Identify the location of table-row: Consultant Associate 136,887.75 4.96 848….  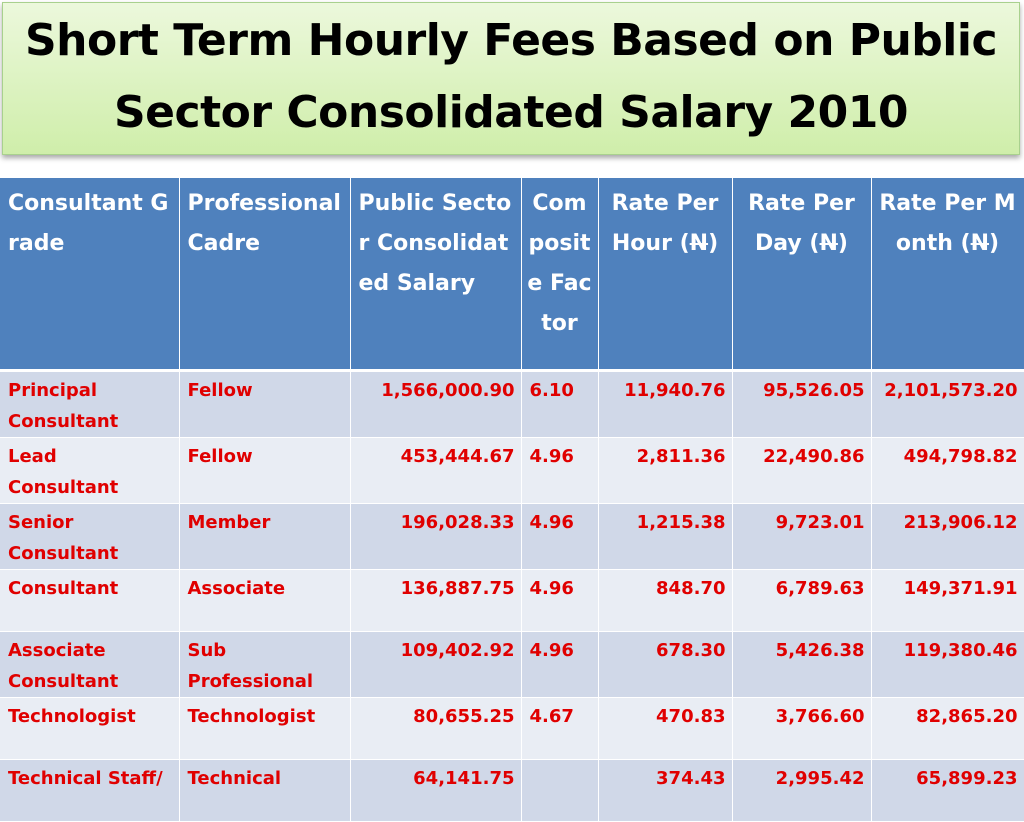
(512, 600).